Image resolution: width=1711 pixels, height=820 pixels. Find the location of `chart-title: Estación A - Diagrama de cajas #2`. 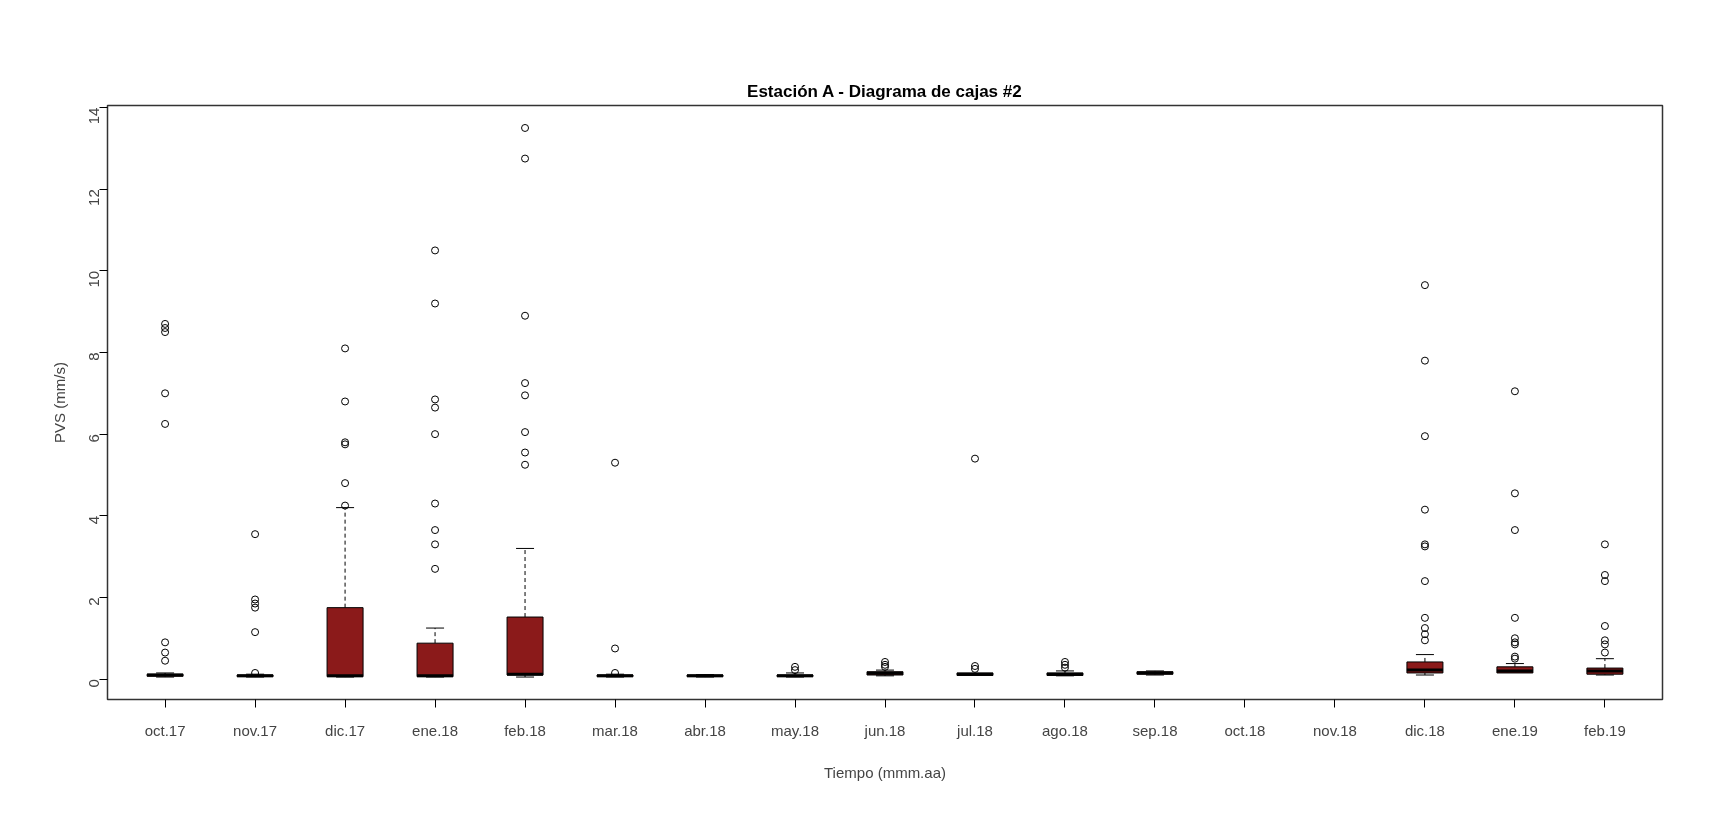

chart-title: Estación A - Diagrama de cajas #2 is located at coordinates (884, 91).